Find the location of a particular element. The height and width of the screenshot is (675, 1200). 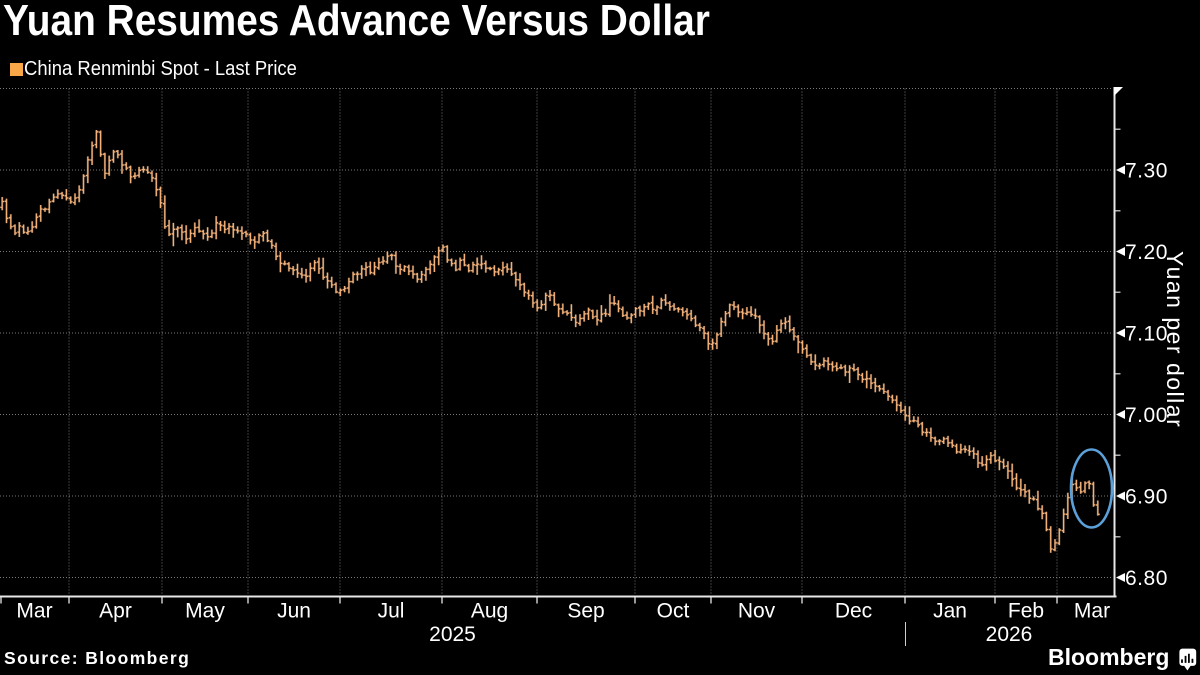

svg-text: Nov is located at coordinates (757, 611).